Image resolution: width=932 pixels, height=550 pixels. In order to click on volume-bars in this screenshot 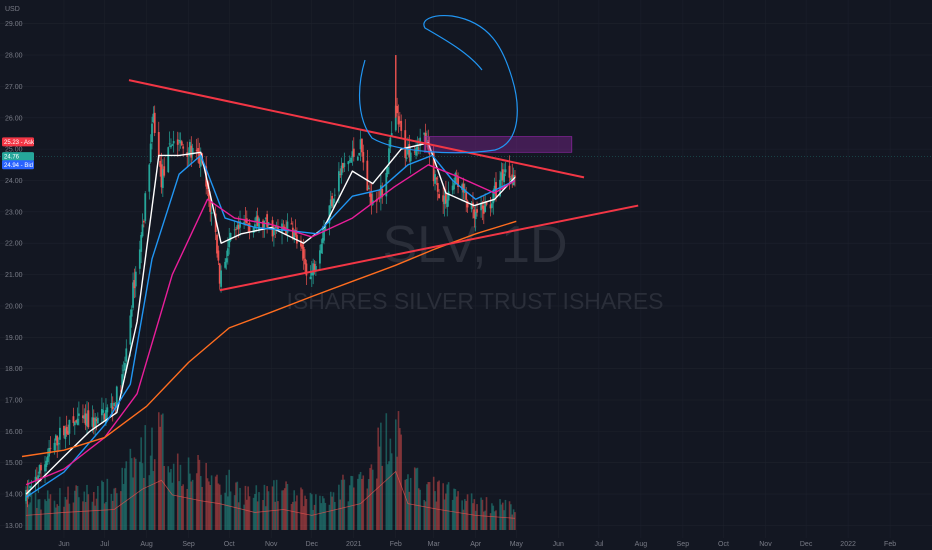, I will do `click(270, 470)`.